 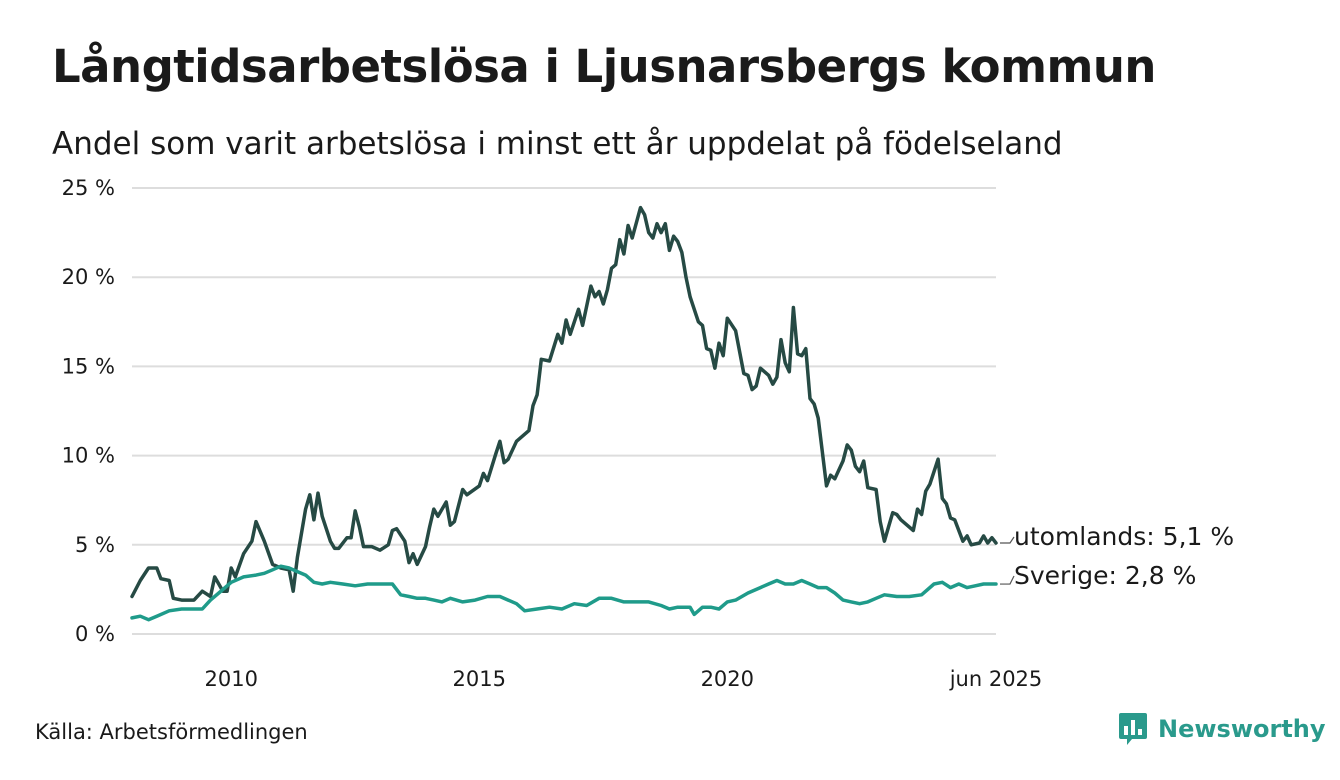 What do you see at coordinates (88, 188) in the screenshot?
I see `y-tick-label: 25 %` at bounding box center [88, 188].